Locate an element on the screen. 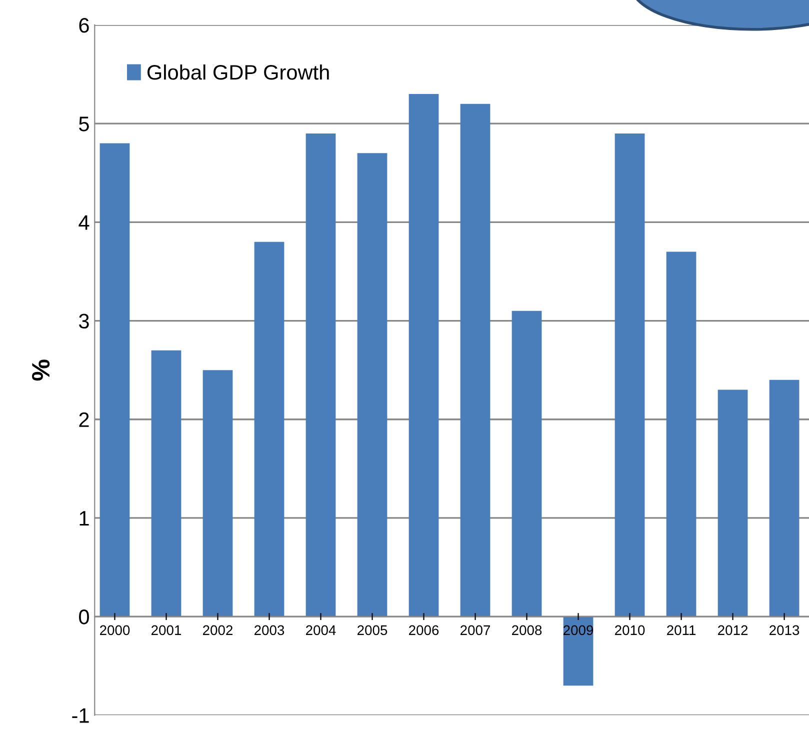 This screenshot has width=809, height=735. y-tick-label: -1 is located at coordinates (80, 715).